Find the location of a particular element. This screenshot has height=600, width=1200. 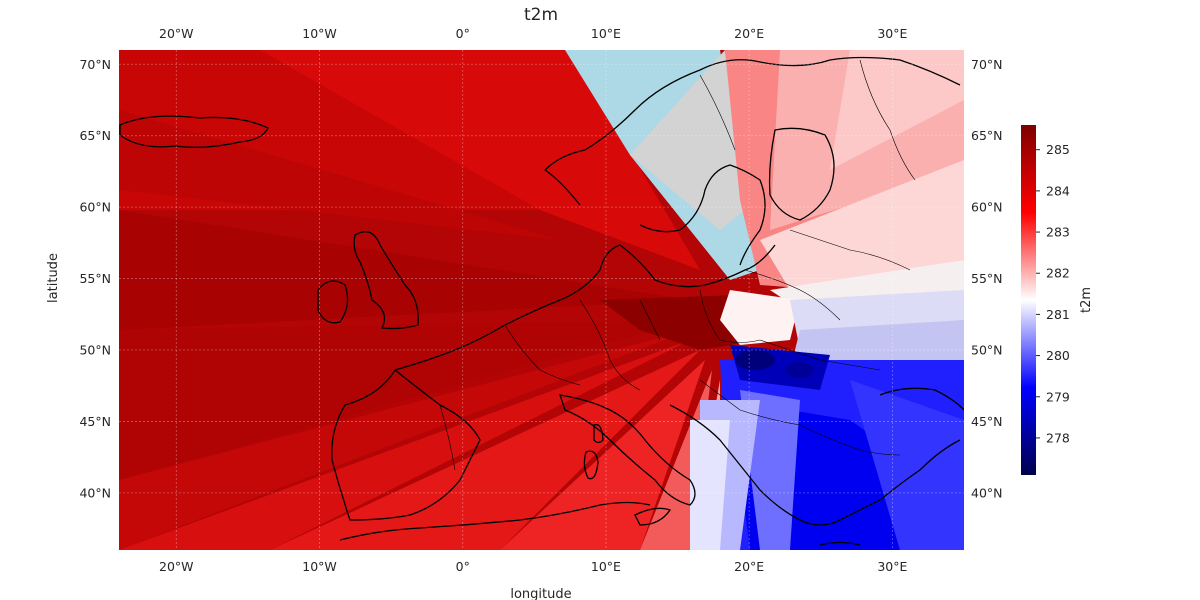

lon-tick-label-top: 10°E is located at coordinates (606, 33).